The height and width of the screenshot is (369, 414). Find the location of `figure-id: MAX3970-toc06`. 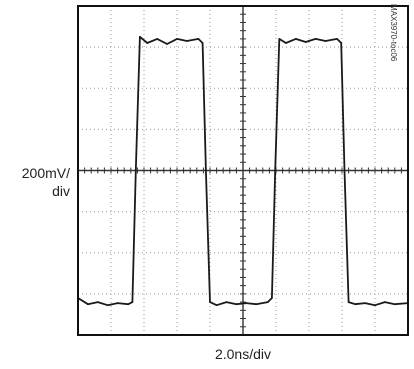

figure-id: MAX3970-toc06 is located at coordinates (393, 39).